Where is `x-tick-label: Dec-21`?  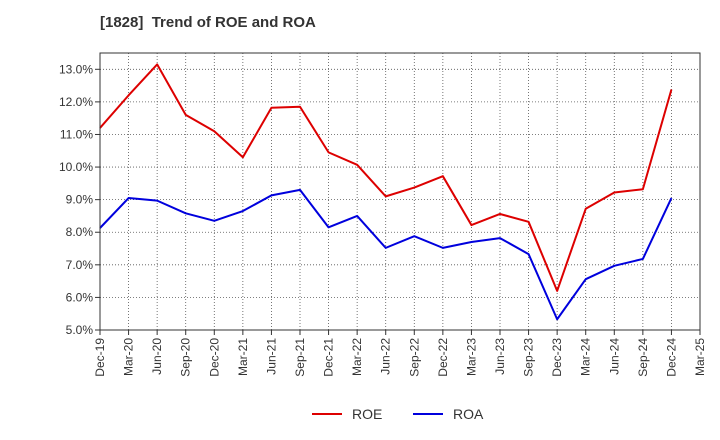
x-tick-label: Dec-21 is located at coordinates (329, 357).